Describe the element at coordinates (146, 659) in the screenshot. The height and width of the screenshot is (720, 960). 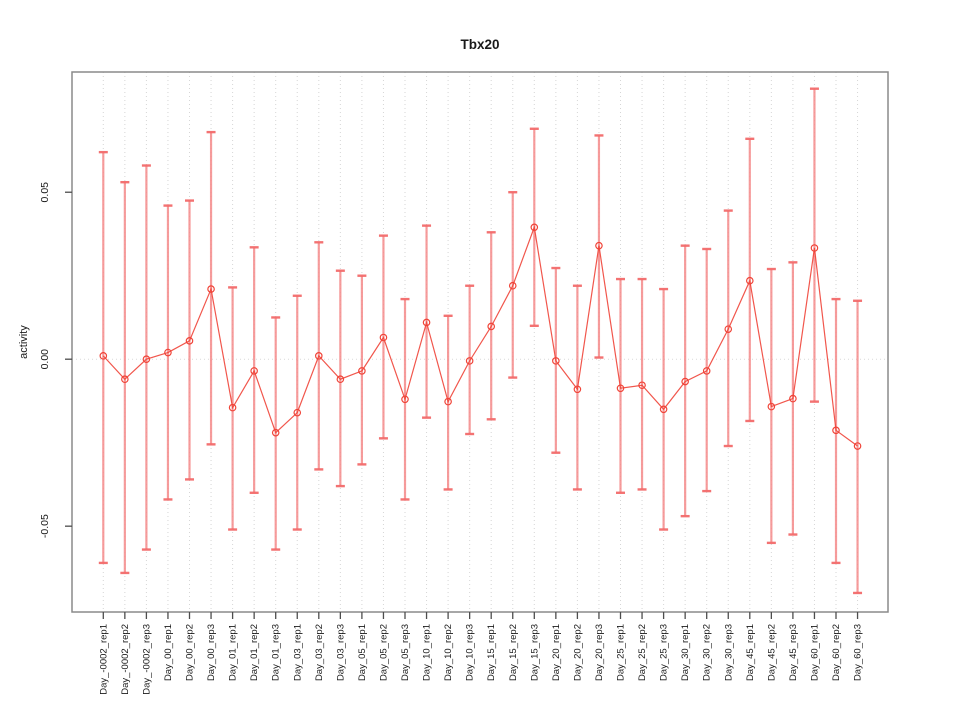
I see `x-tick-label: Day_-0002_rep3` at that location.